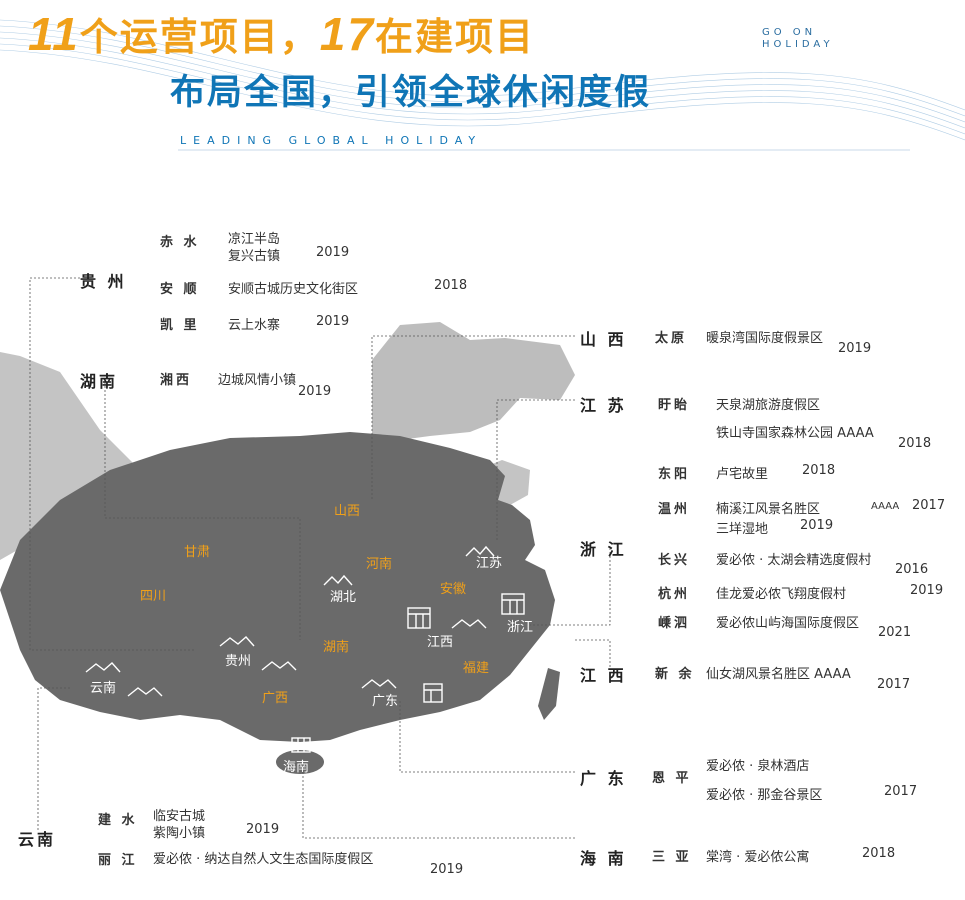 The width and height of the screenshot is (965, 900). I want to click on building-icon-guangdong, so click(433, 693).